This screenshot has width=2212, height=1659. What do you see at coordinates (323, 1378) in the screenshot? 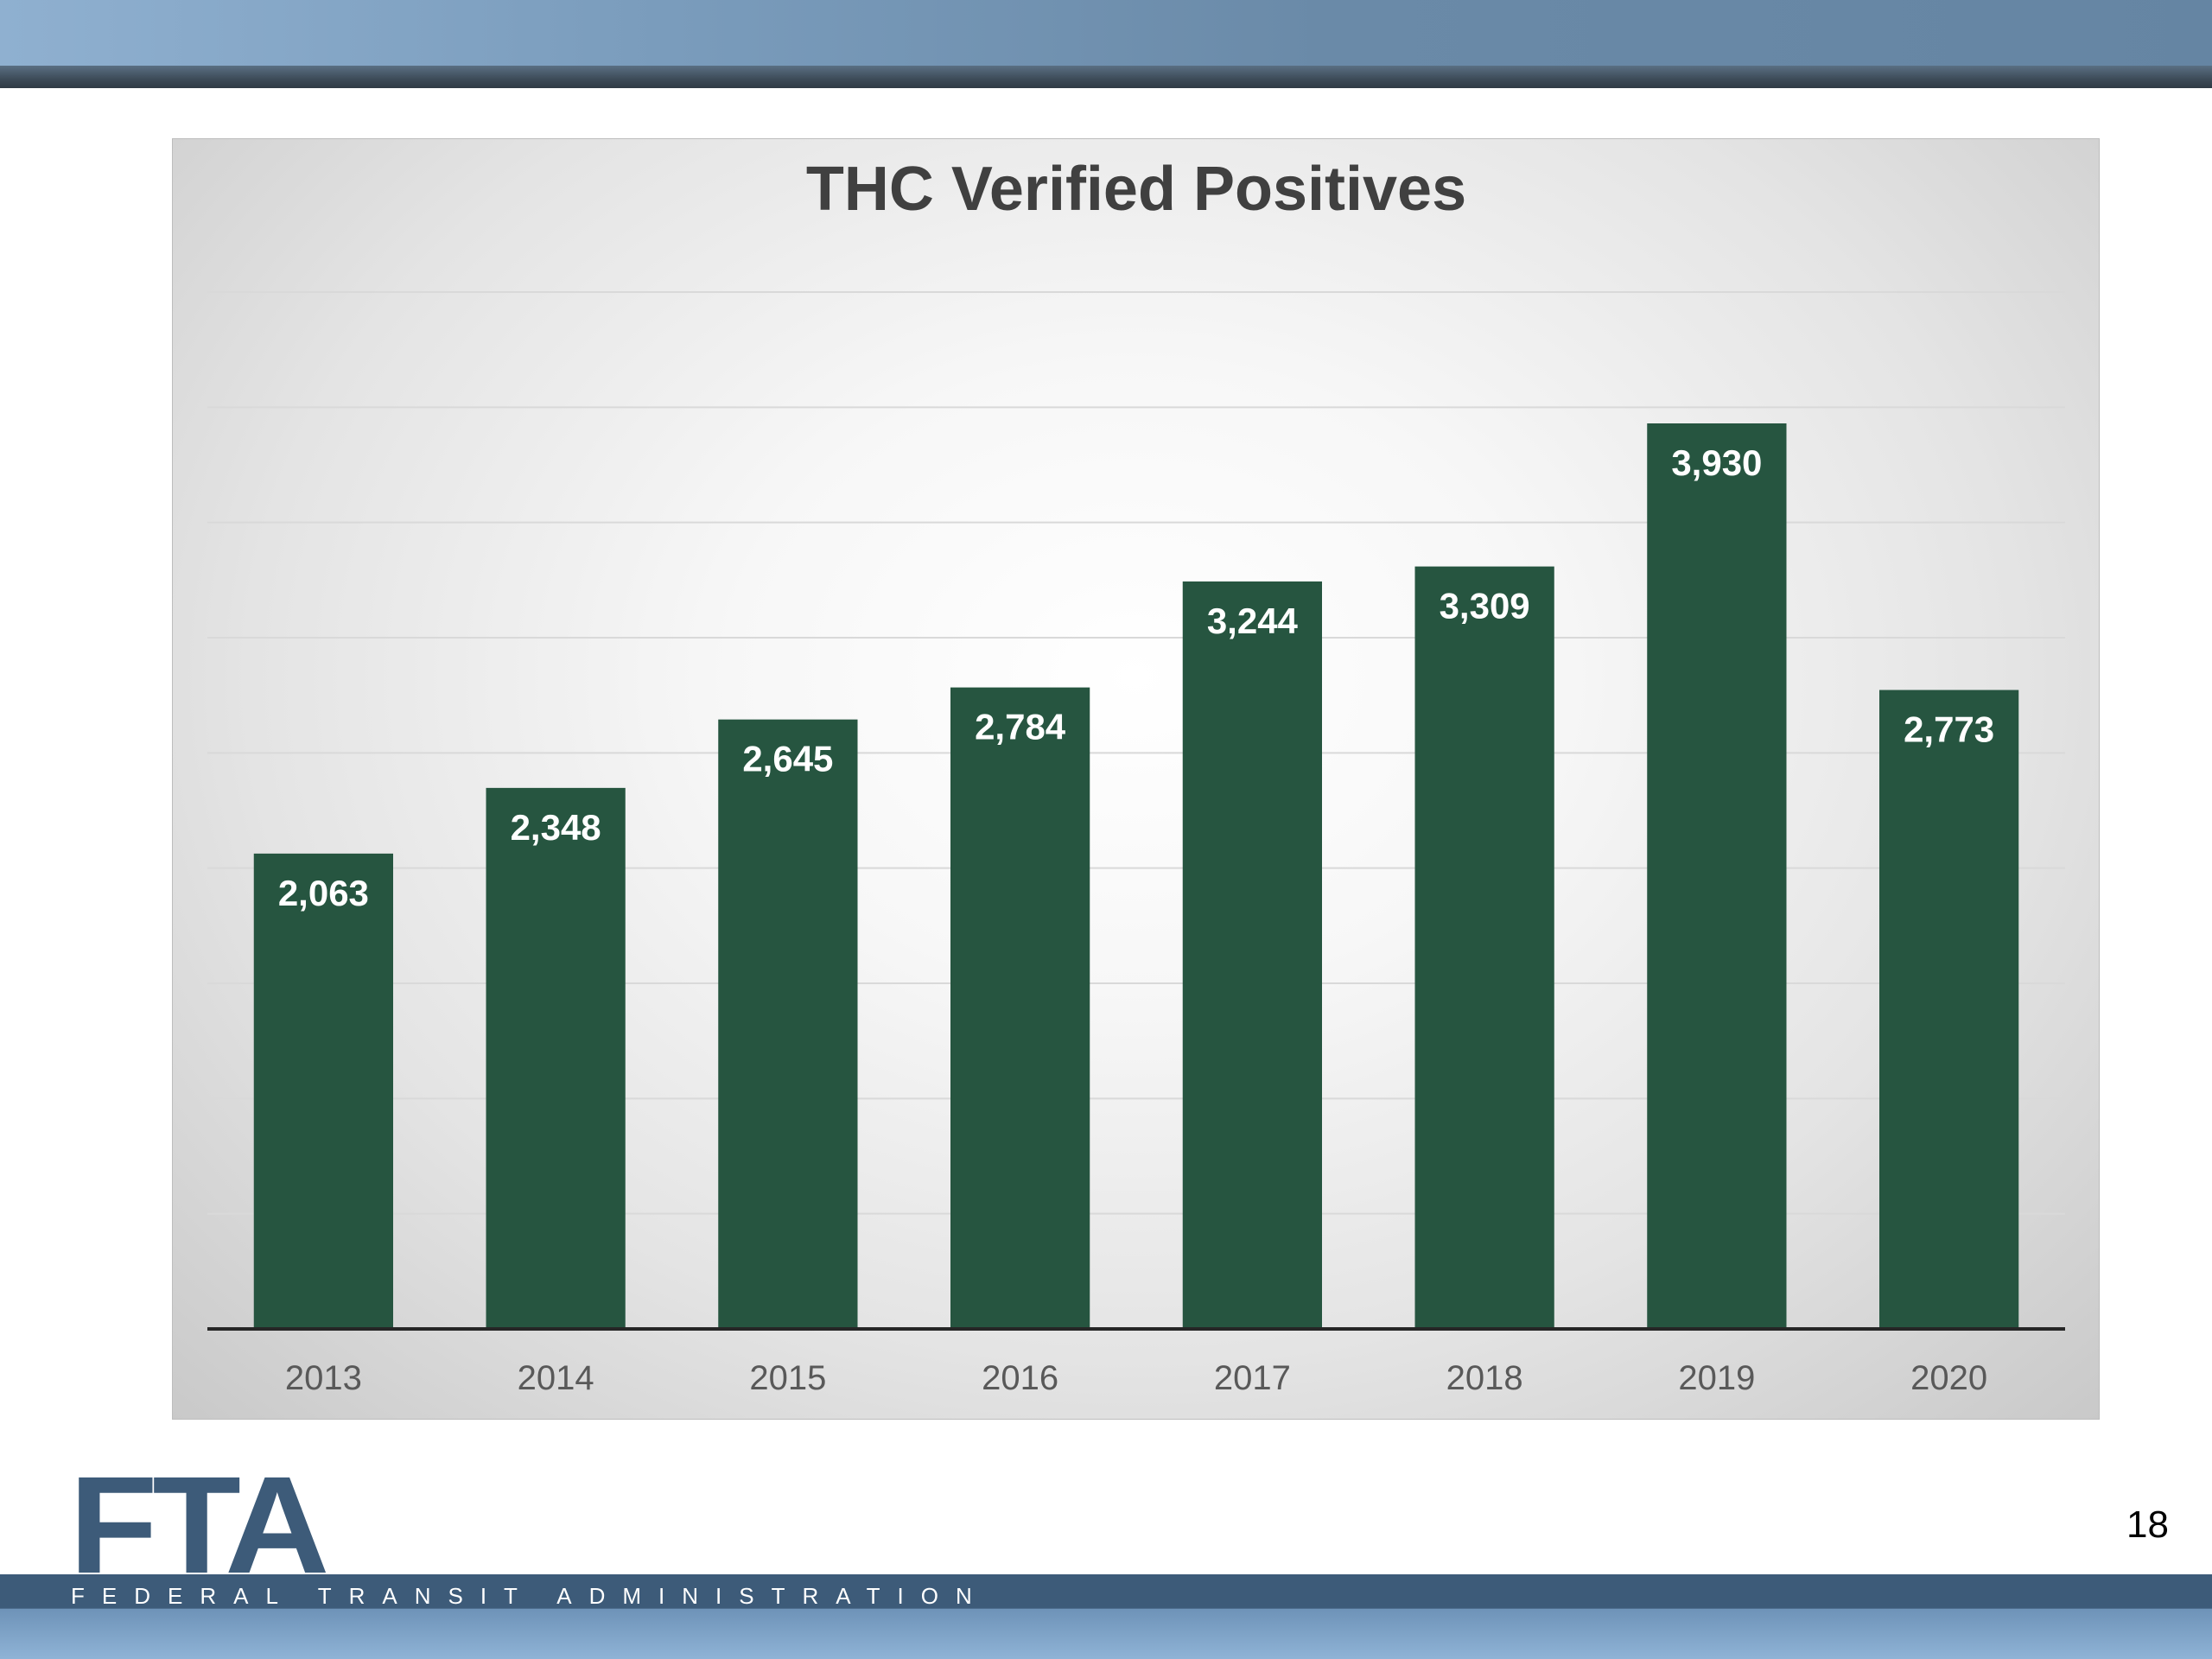
I see `x-tick-2013: 2013` at bounding box center [323, 1378].